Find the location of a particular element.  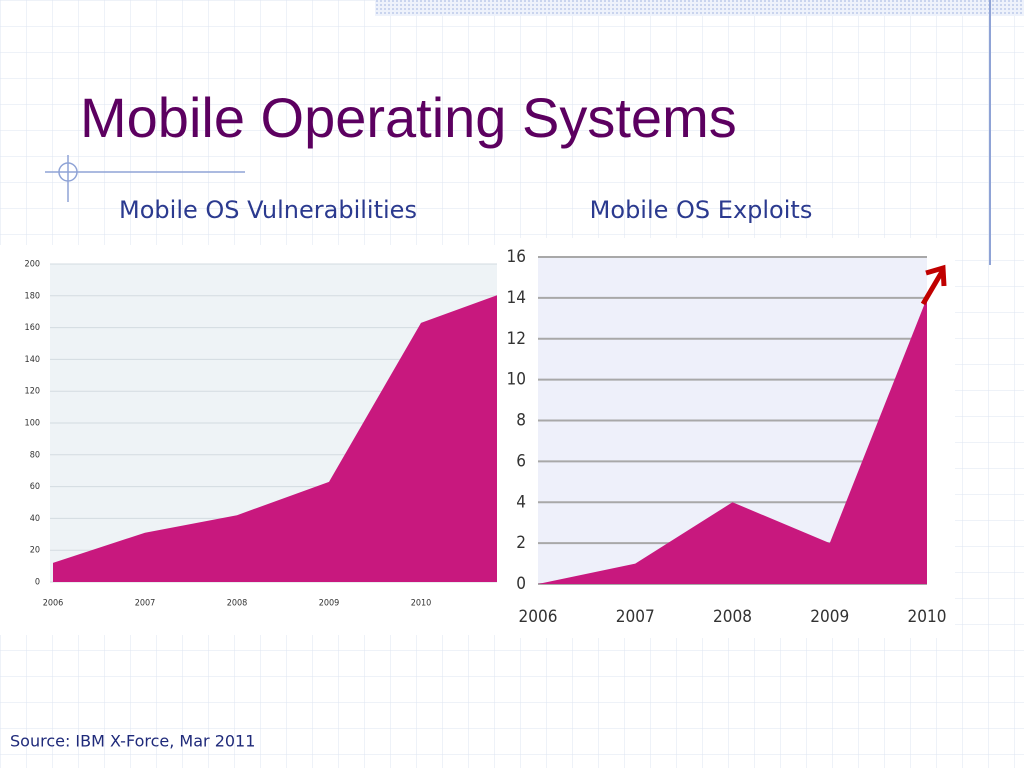

y-tick-label: 60 is located at coordinates (35, 487).